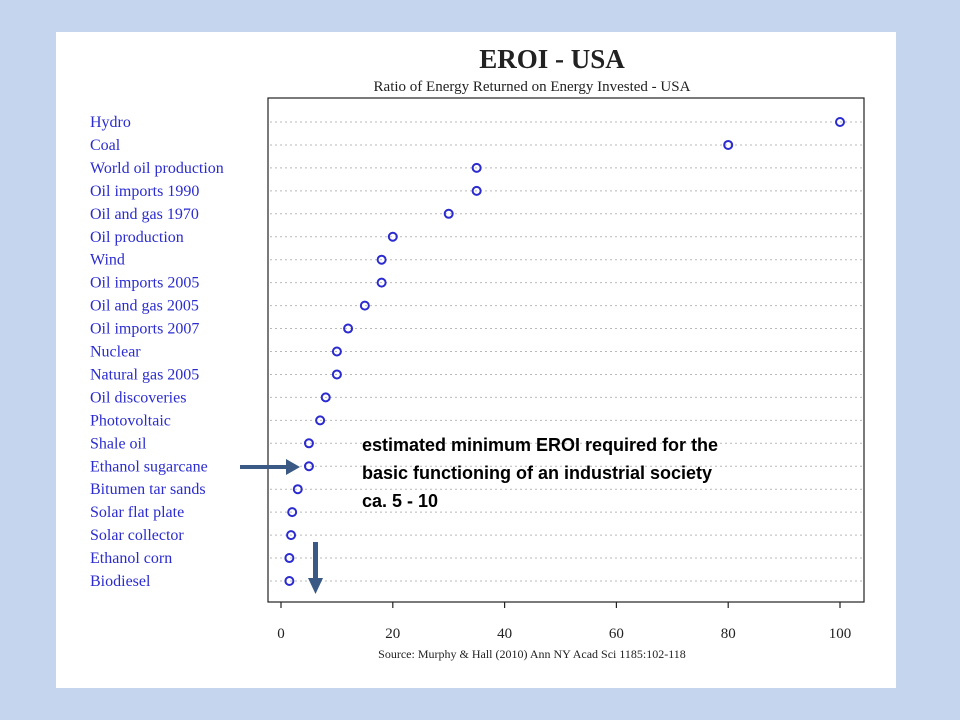  I want to click on horizontal-arrow, so click(270, 467).